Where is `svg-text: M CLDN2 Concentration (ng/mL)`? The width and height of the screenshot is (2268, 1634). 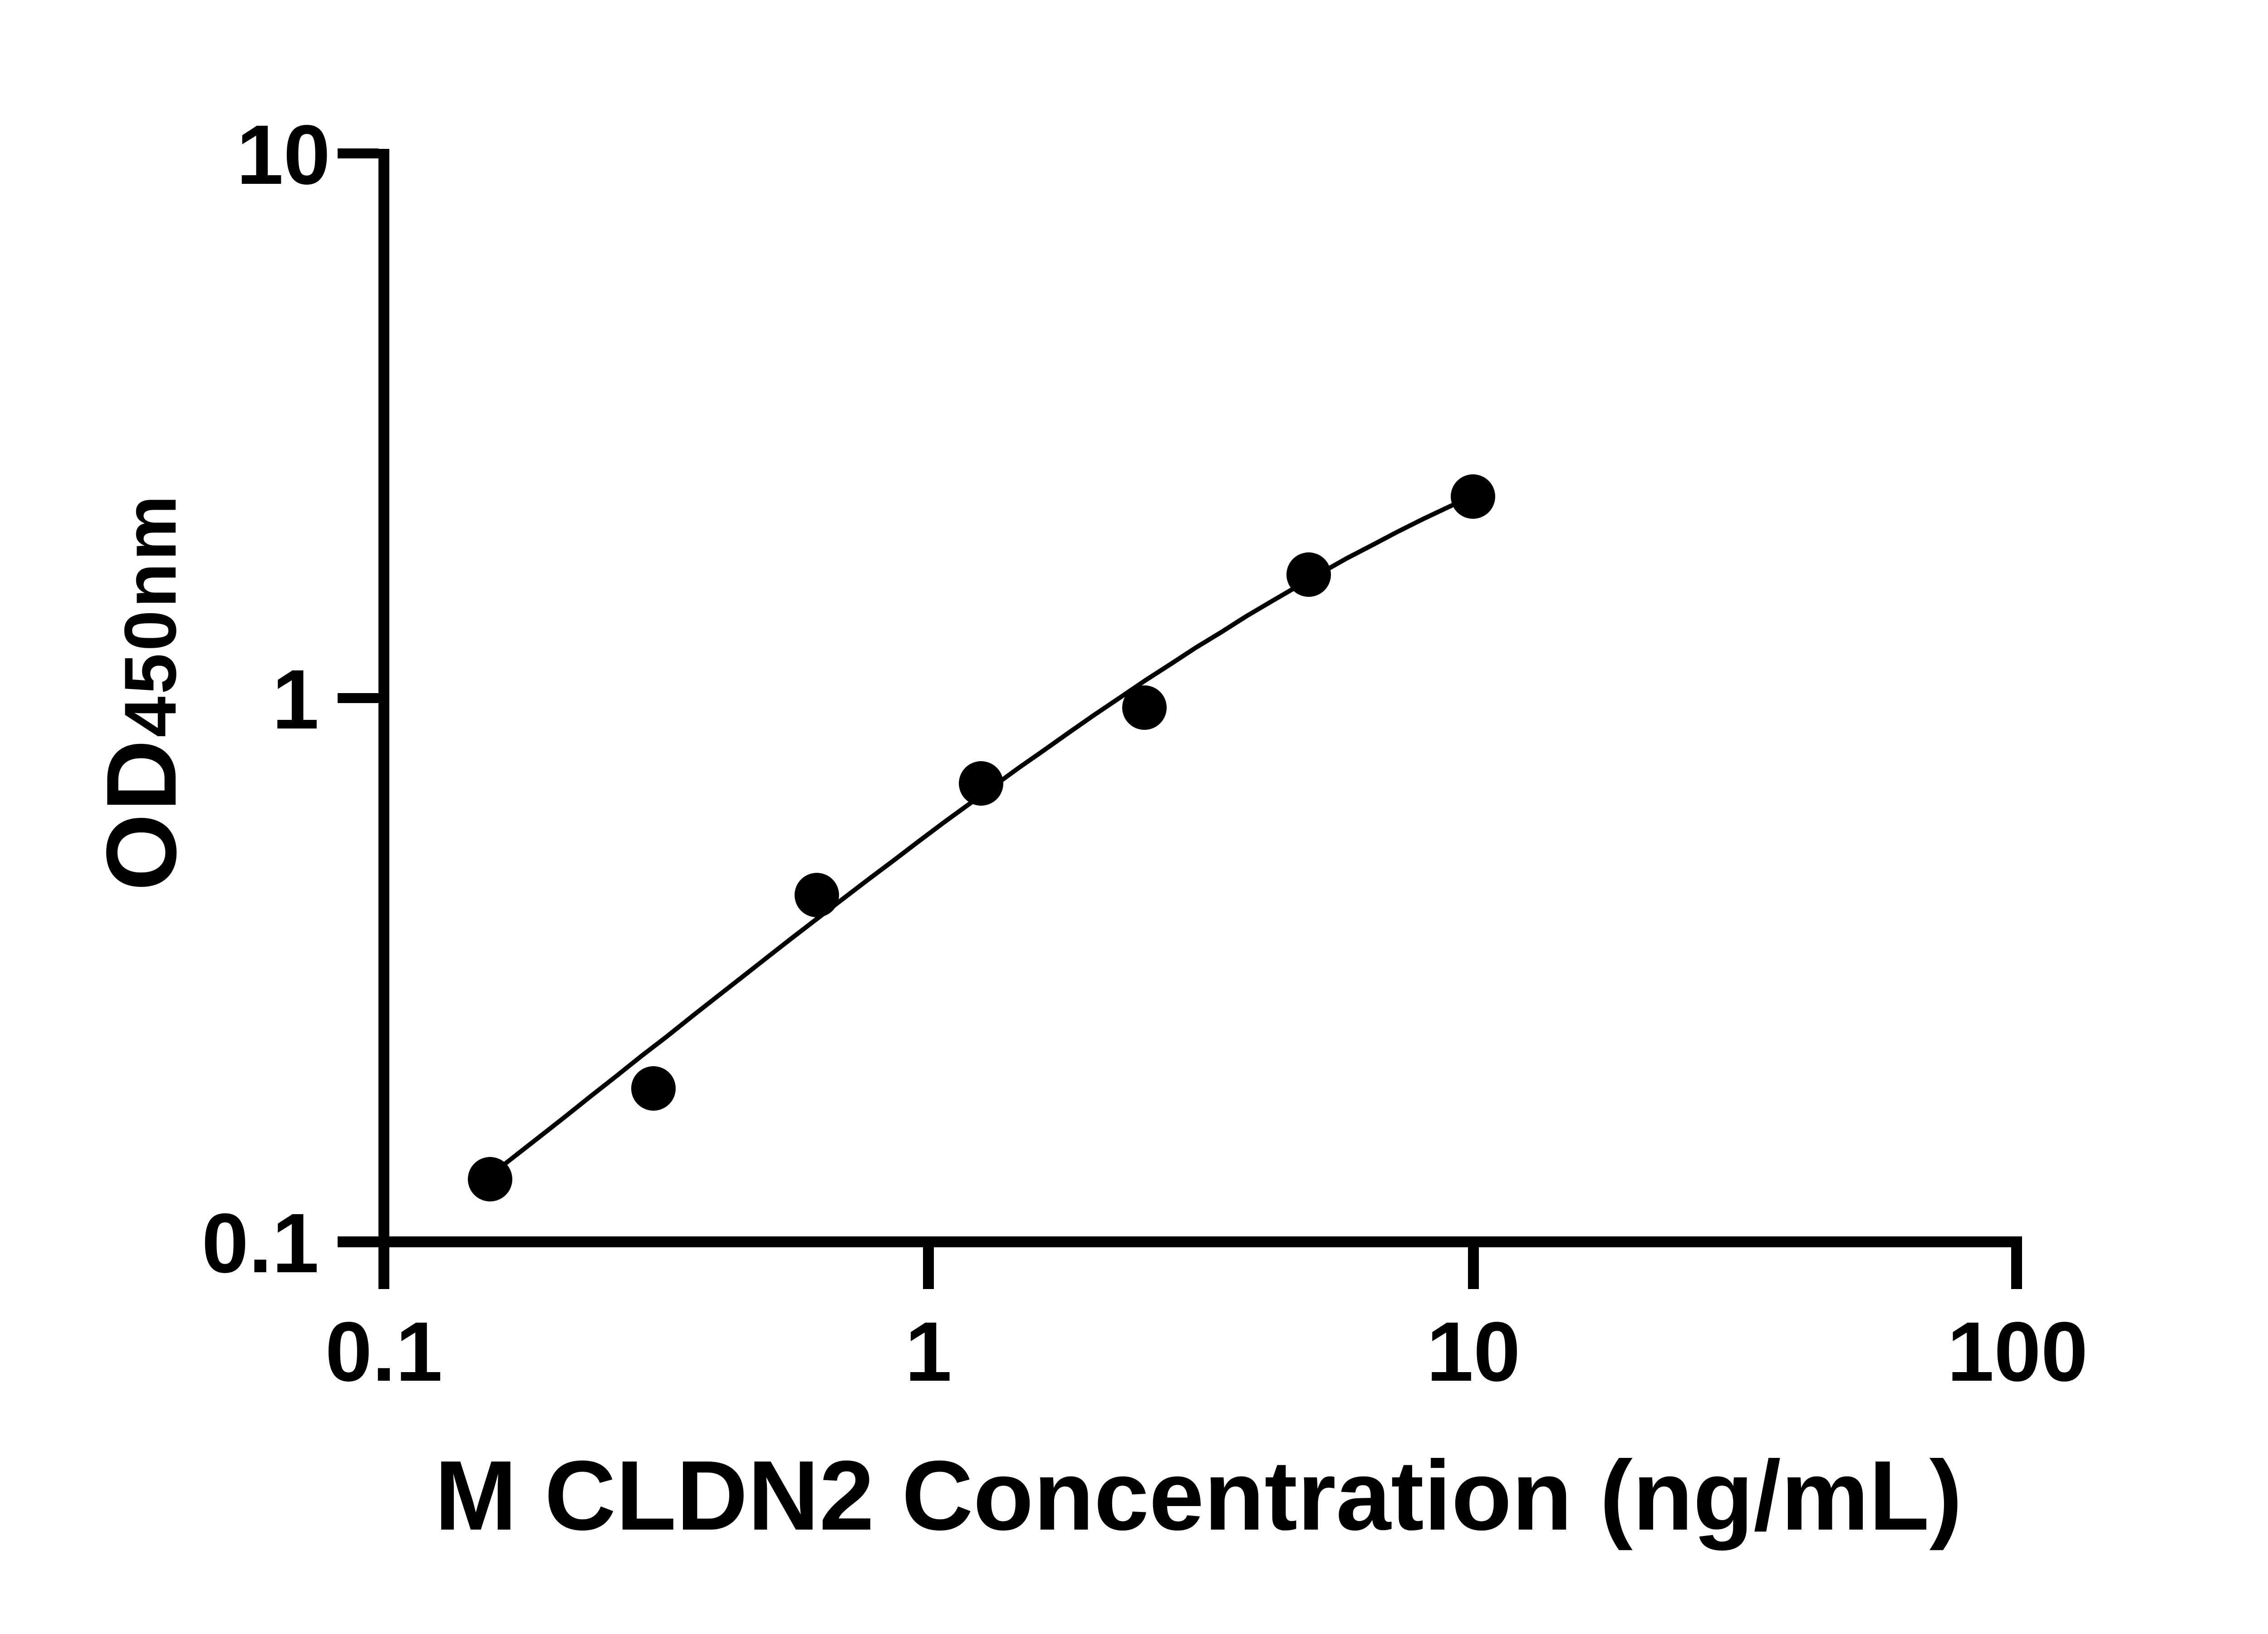
svg-text: M CLDN2 Concentration (ng/mL) is located at coordinates (1199, 1496).